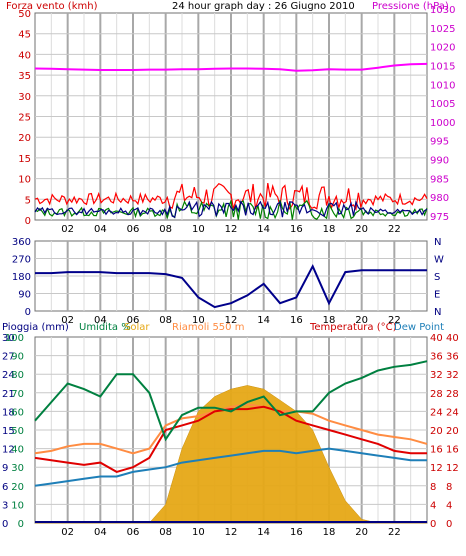  What do you see at coordinates (394, 320) in the screenshot?
I see `dir-panel-x-tick: 22` at bounding box center [394, 320].